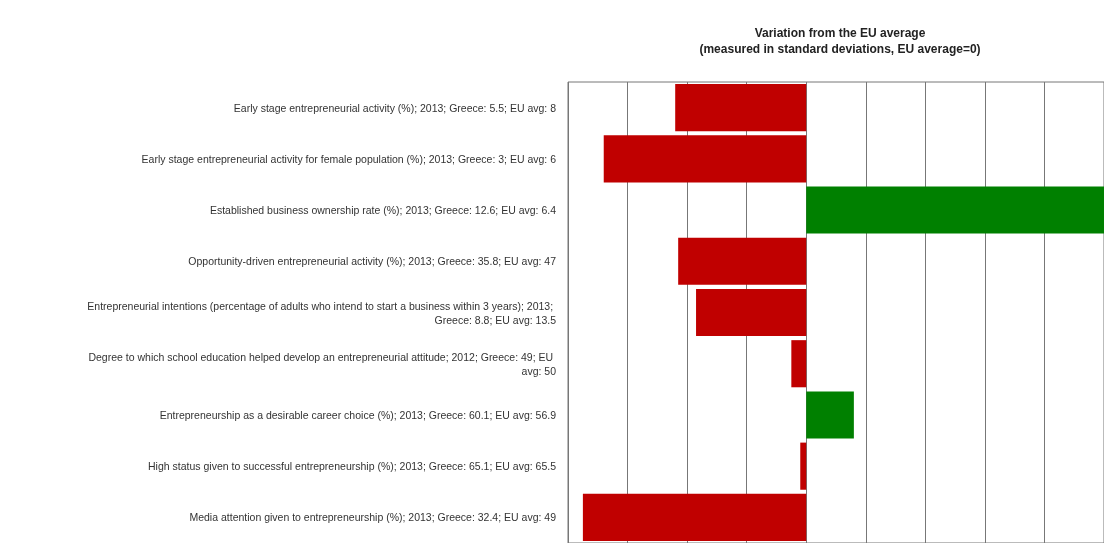  Describe the element at coordinates (352, 466) in the screenshot. I see `y-tick-label: High status given to successful entrepreneurship (%); 2013; Greece: 65.1; EU avg: 65.5` at that location.